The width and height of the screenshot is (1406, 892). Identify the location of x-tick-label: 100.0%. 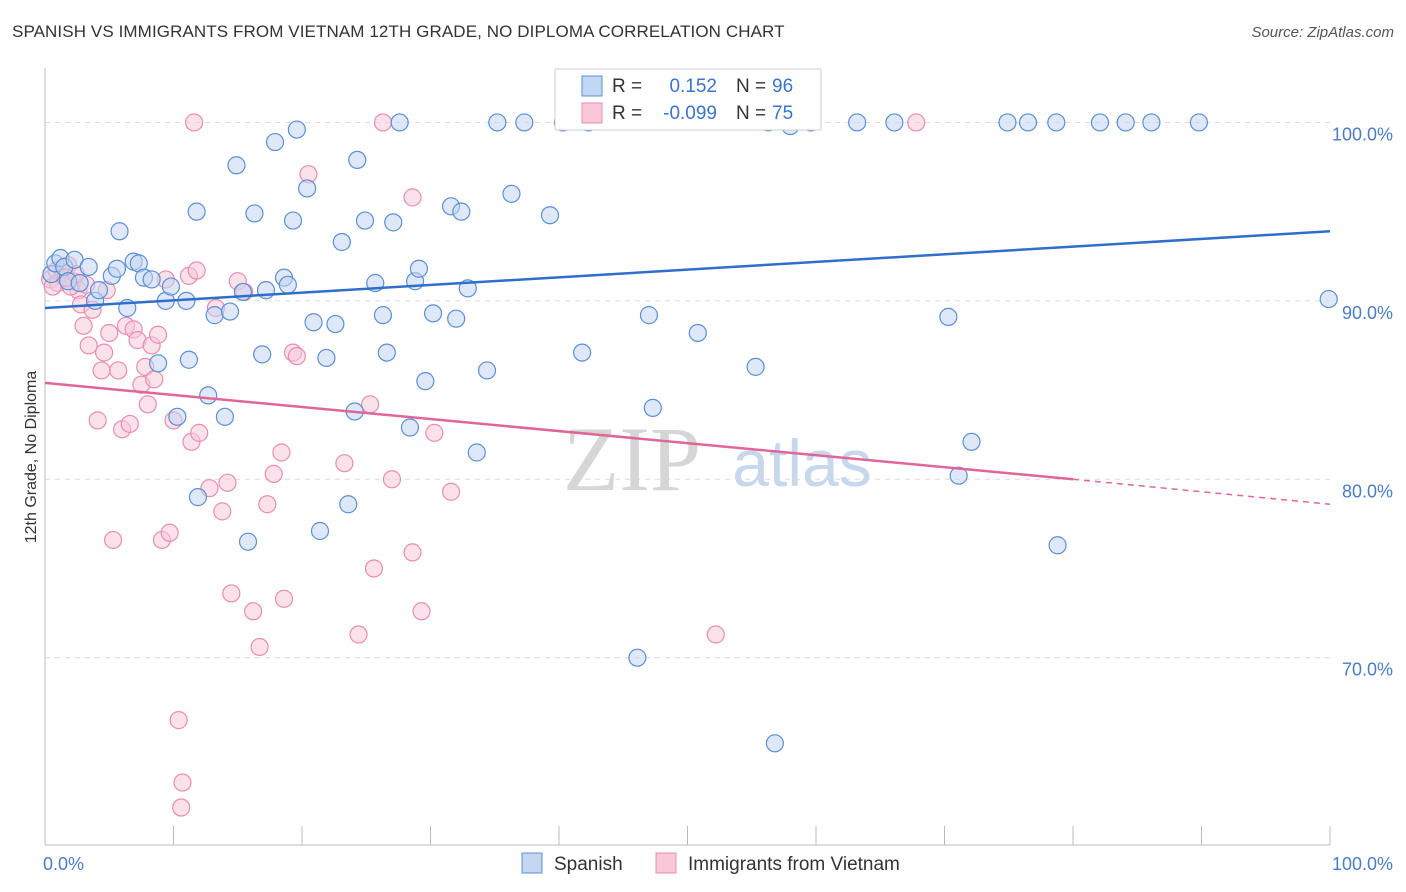
(1362, 864).